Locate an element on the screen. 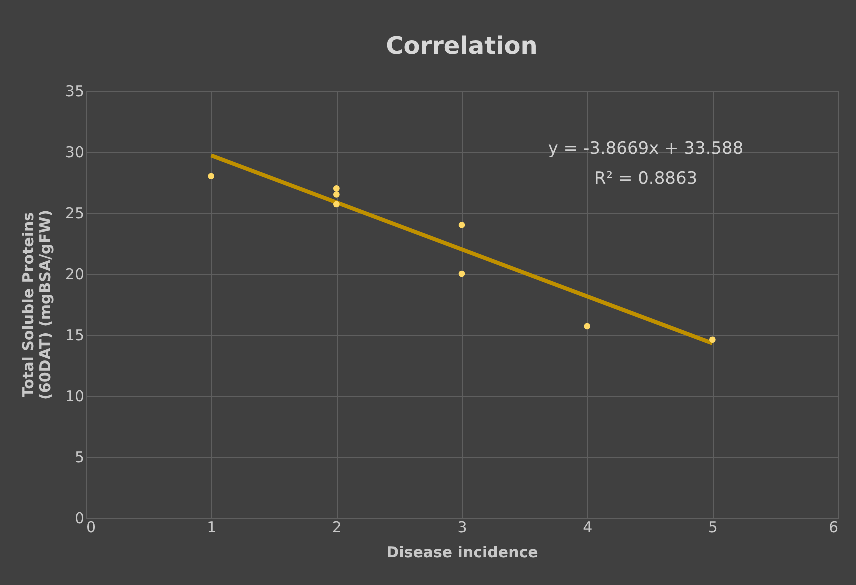 The height and width of the screenshot is (585, 856). x-tick-label: 3 is located at coordinates (463, 527).